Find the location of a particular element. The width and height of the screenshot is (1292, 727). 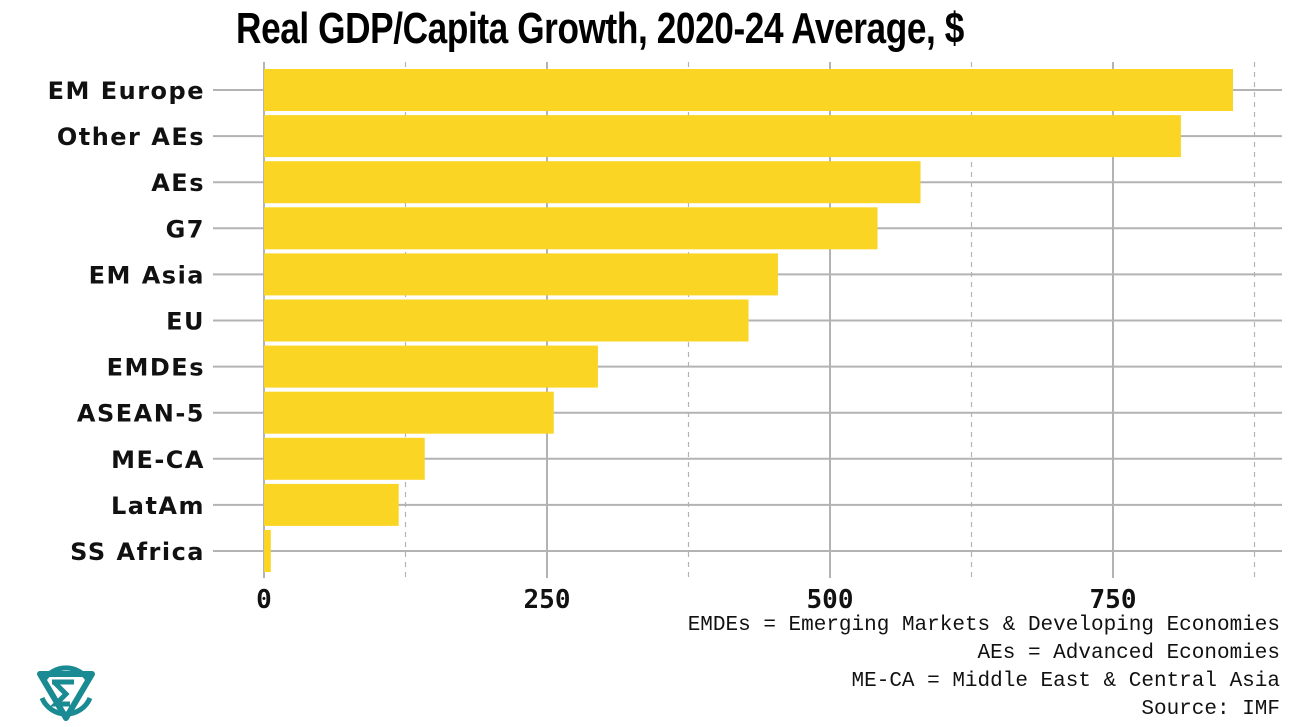

logo-icon is located at coordinates (66, 693).